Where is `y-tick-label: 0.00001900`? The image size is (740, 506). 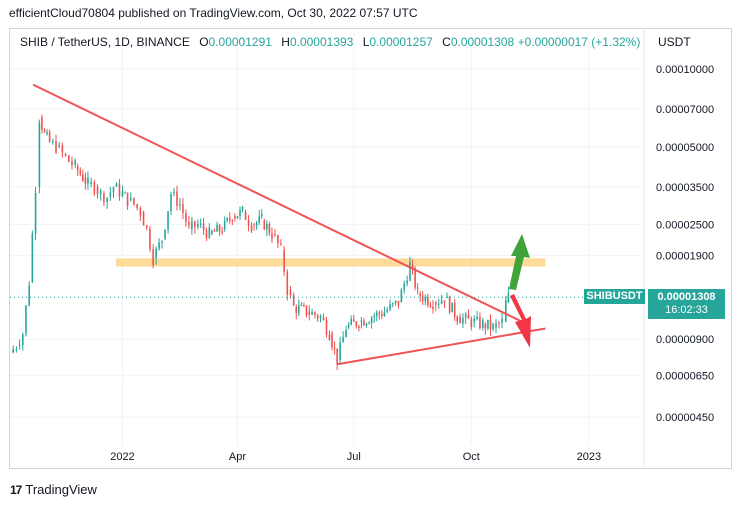
y-tick-label: 0.00001900 is located at coordinates (685, 256).